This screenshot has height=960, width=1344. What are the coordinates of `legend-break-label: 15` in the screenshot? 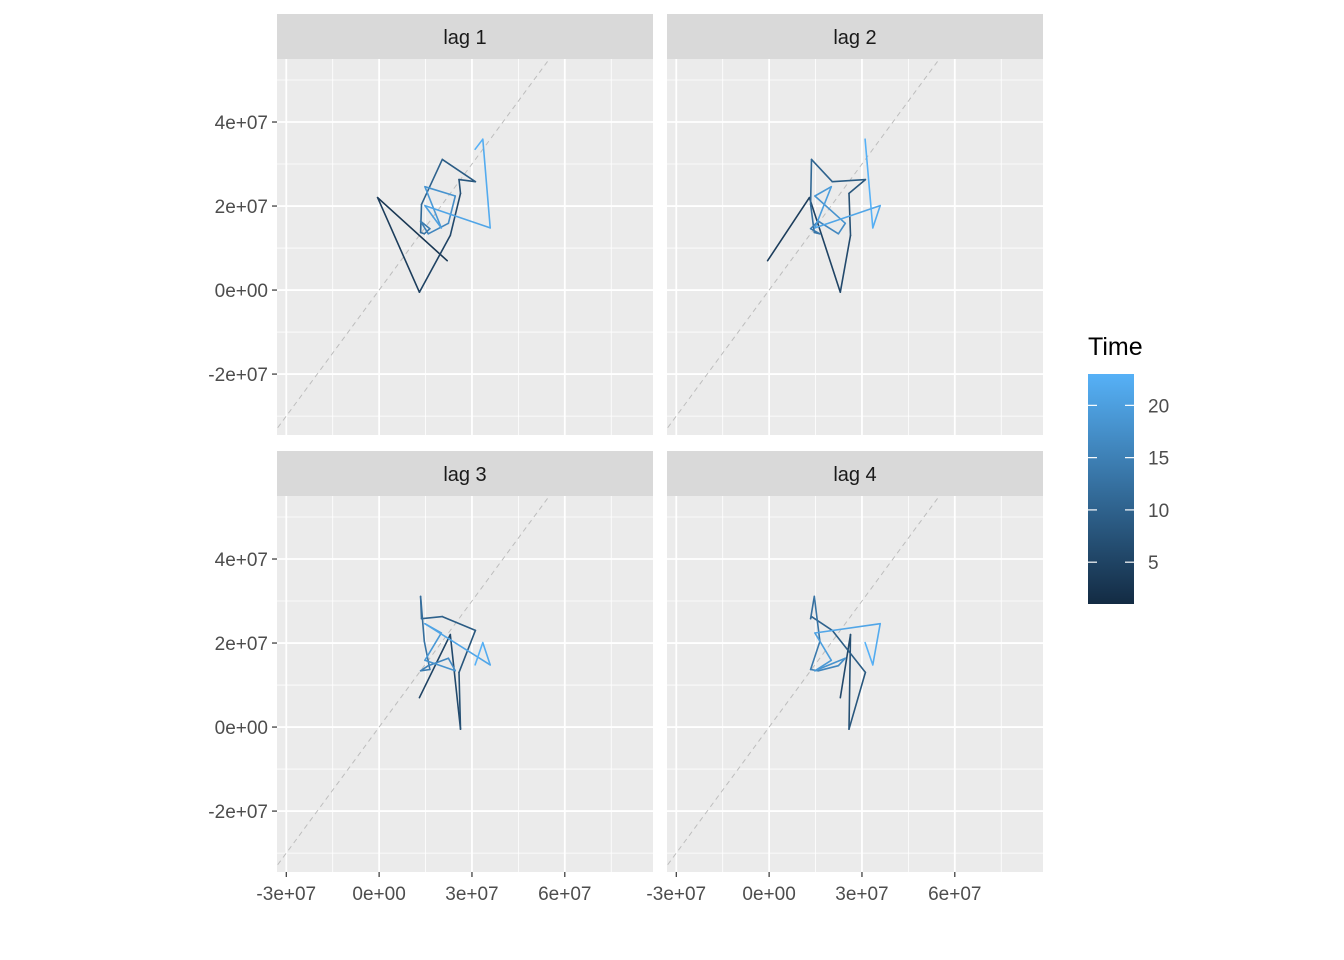 It's located at (1158, 459).